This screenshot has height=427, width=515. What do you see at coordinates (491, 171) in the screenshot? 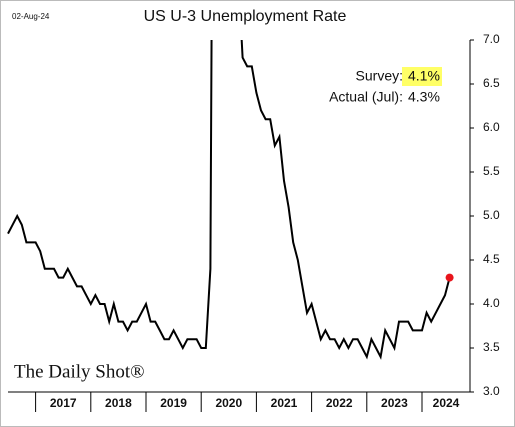
I see `y-tick-label: 5.5` at bounding box center [491, 171].